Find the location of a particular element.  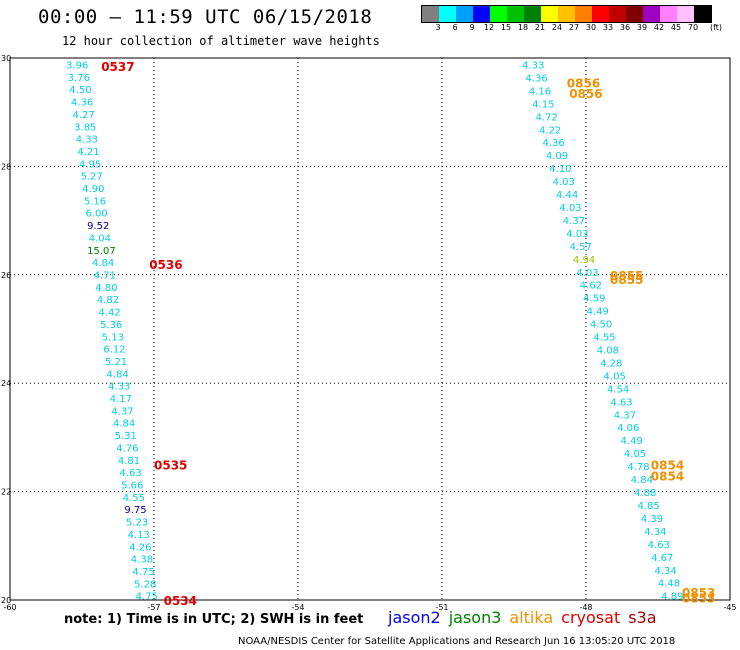

color-scale-label: 30 is located at coordinates (591, 27).